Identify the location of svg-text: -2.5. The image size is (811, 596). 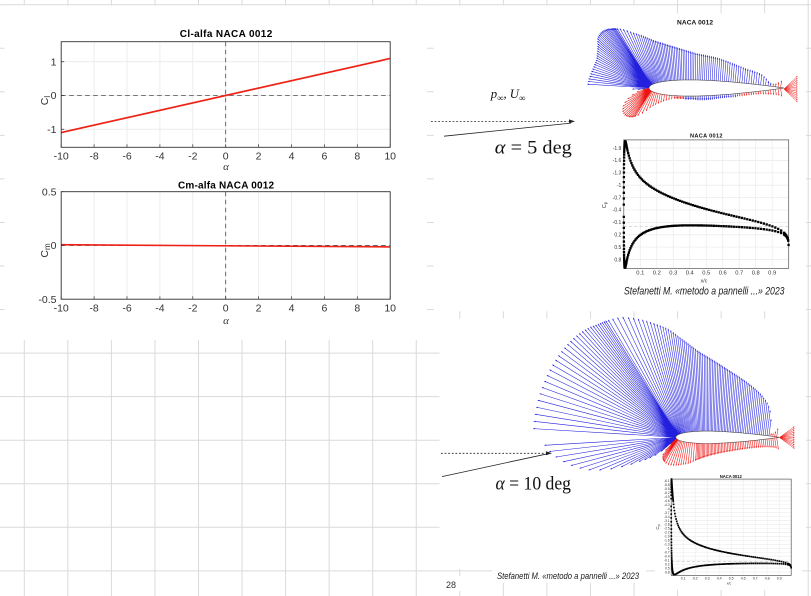
(667, 529).